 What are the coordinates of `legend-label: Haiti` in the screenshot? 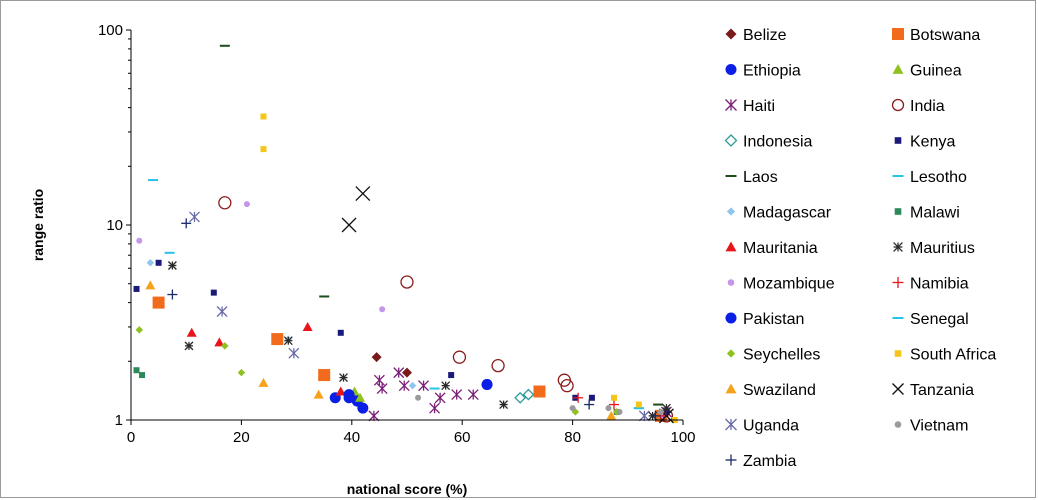 It's located at (759, 106).